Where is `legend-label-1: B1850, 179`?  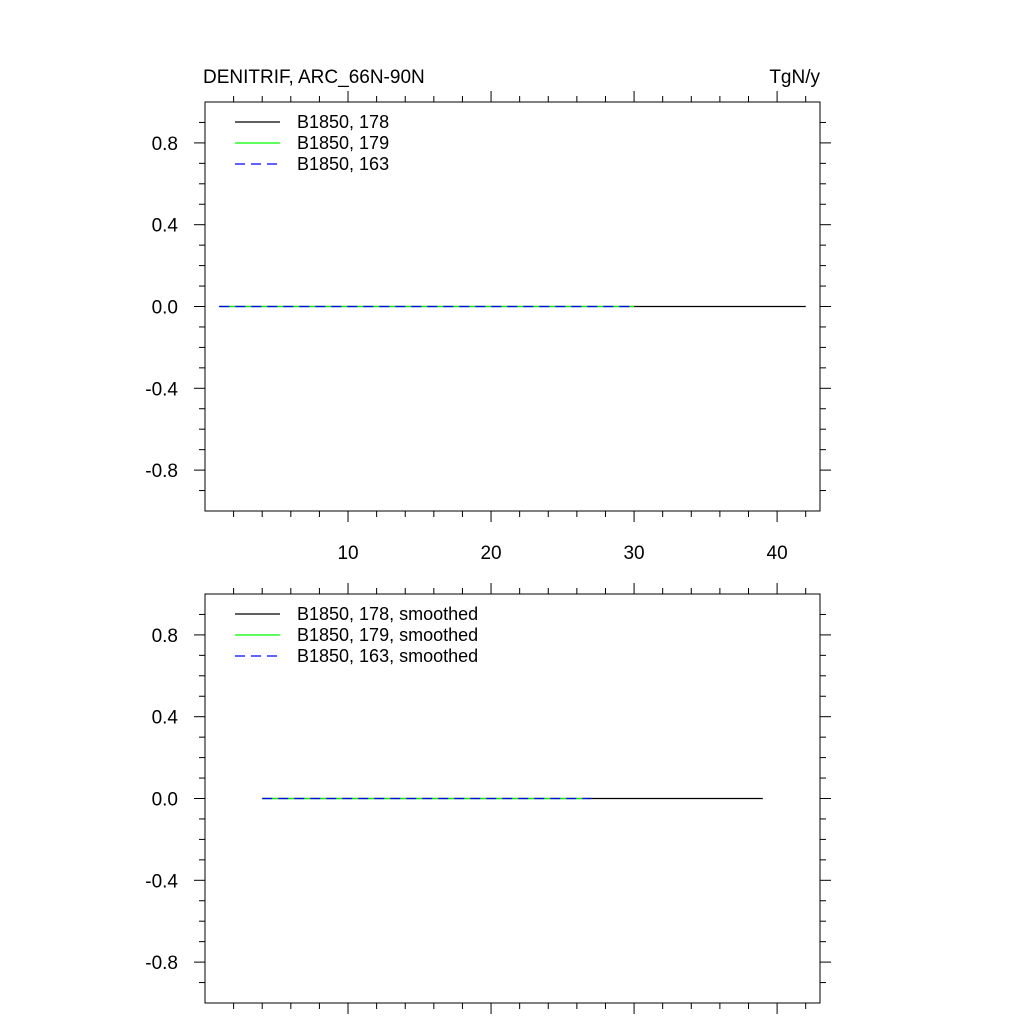 legend-label-1: B1850, 179 is located at coordinates (343, 143).